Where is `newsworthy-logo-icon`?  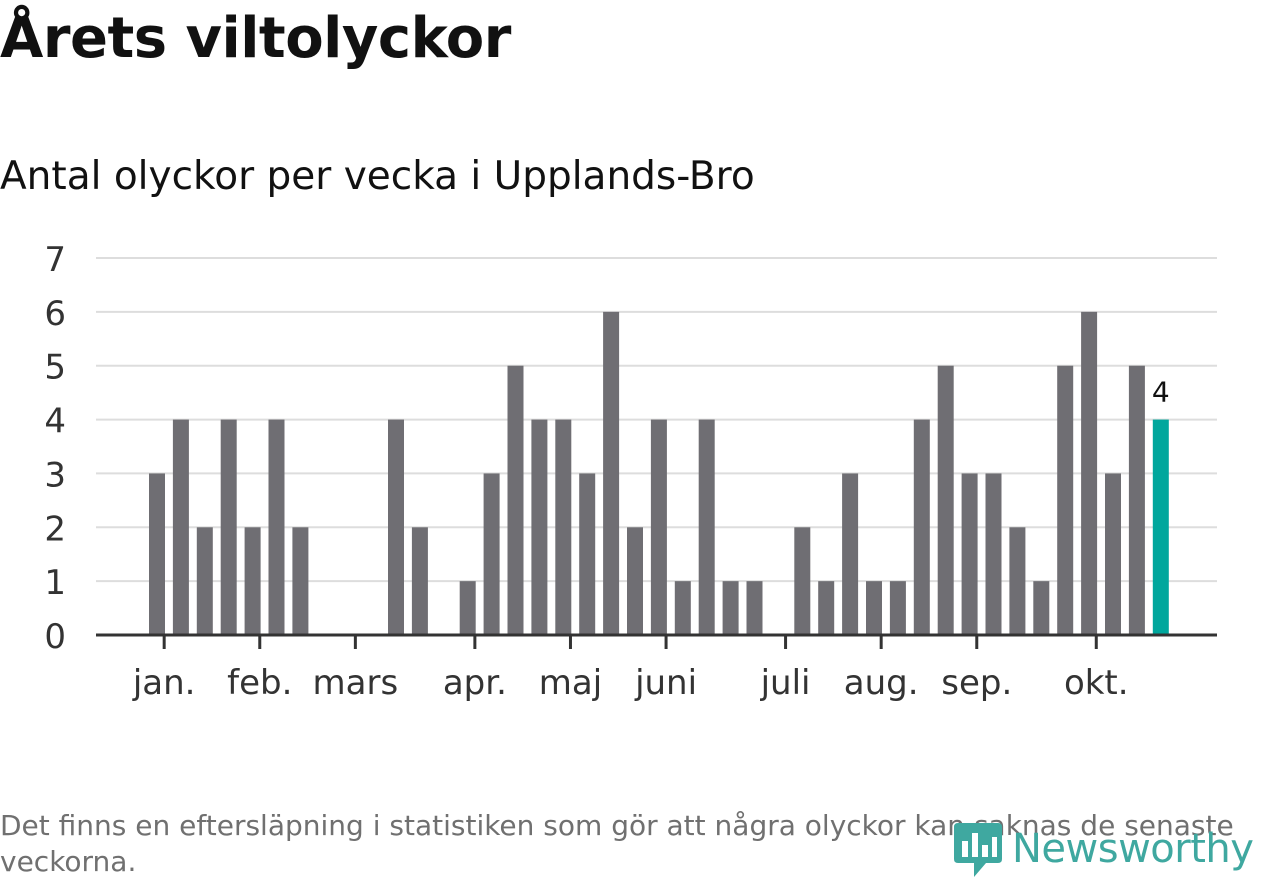 newsworthy-logo-icon is located at coordinates (978, 850).